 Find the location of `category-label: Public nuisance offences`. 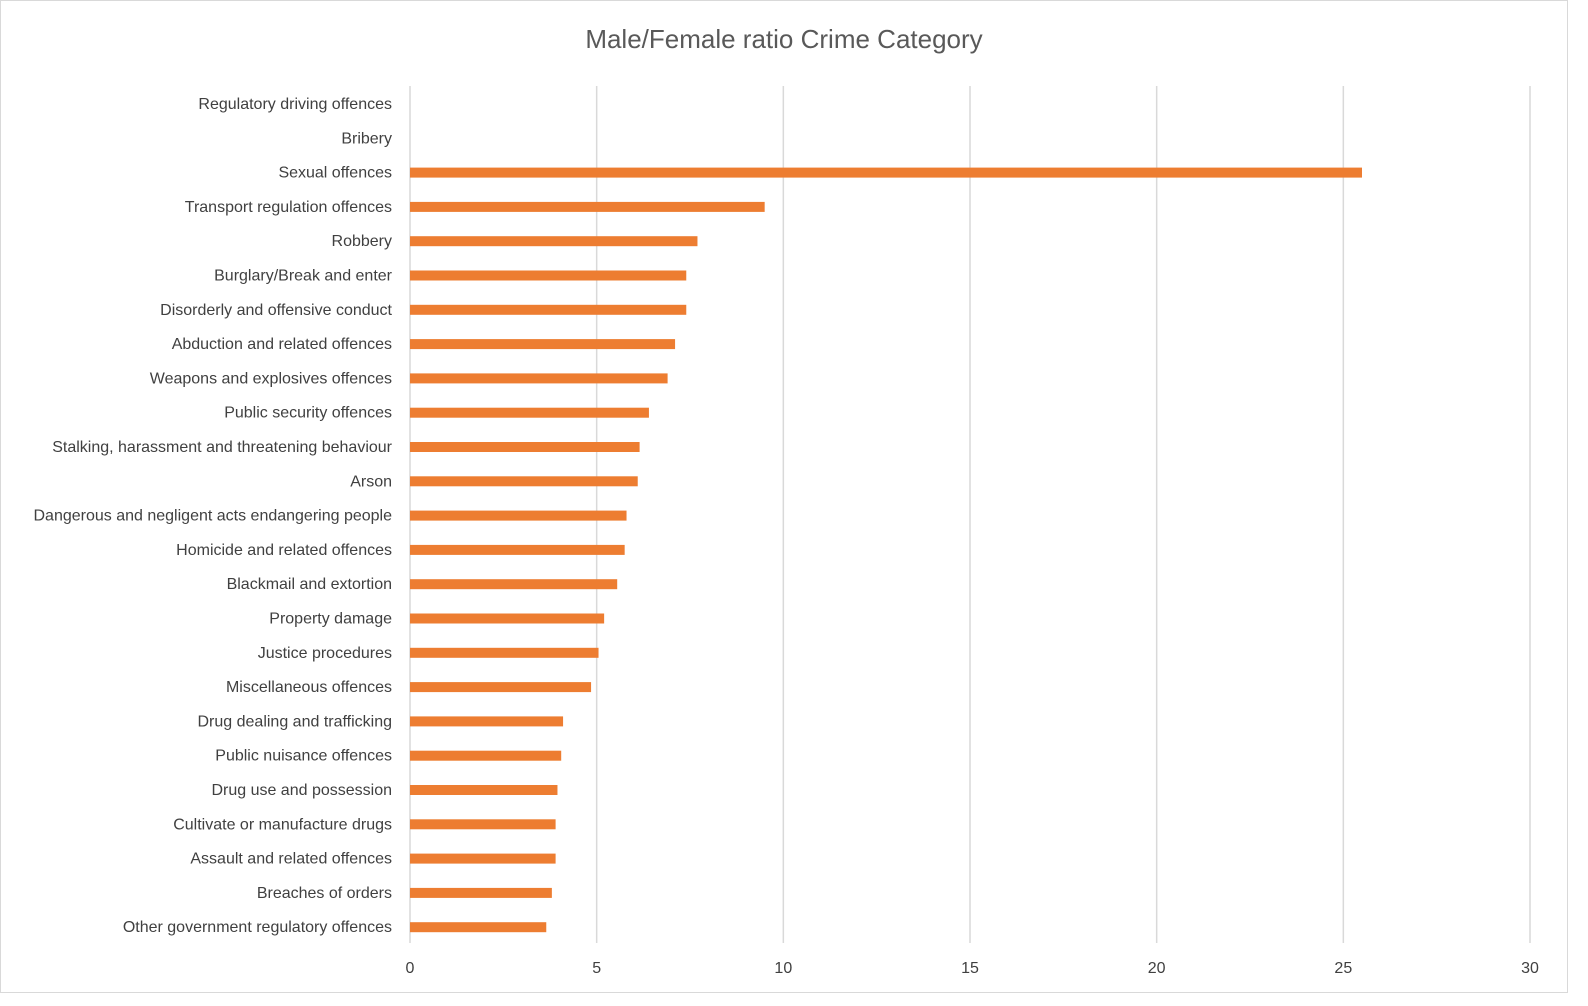

category-label: Public nuisance offences is located at coordinates (303, 756).